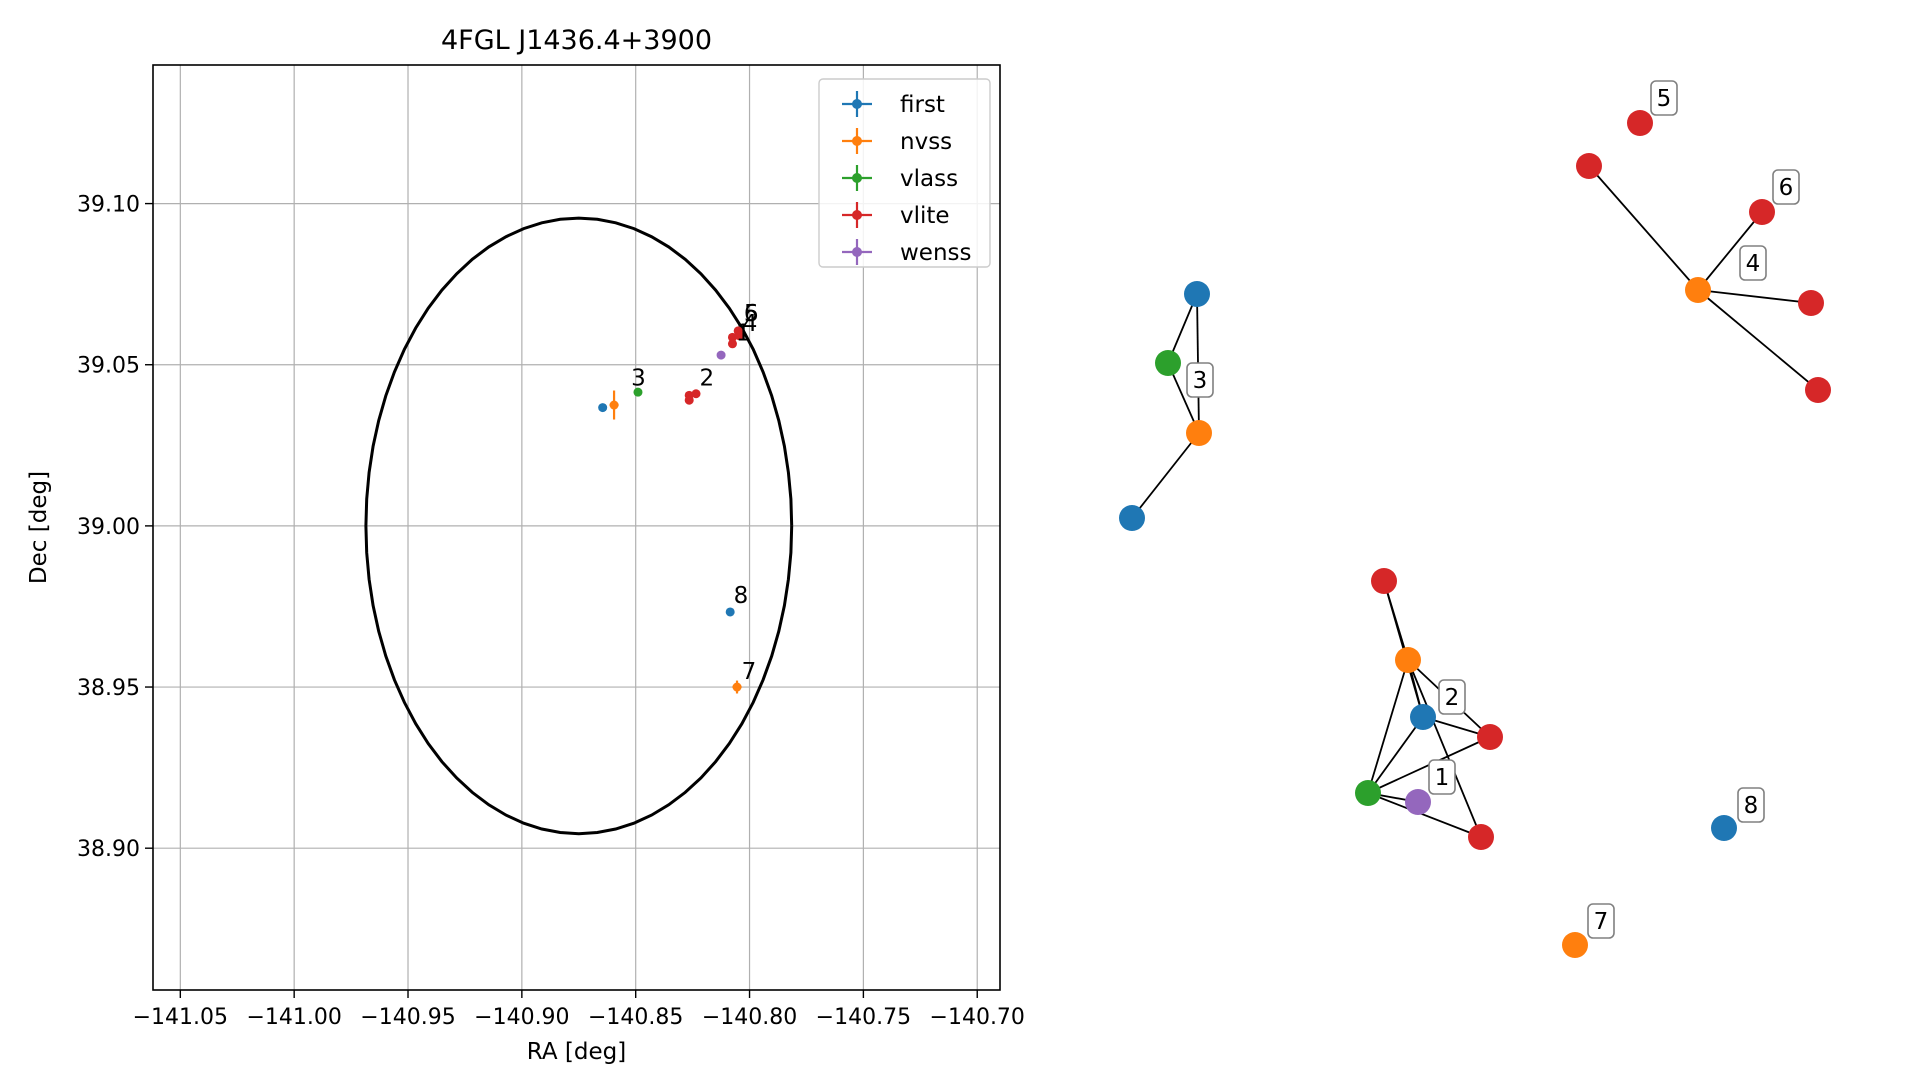  I want to click on error-ellipse, so click(579, 526).